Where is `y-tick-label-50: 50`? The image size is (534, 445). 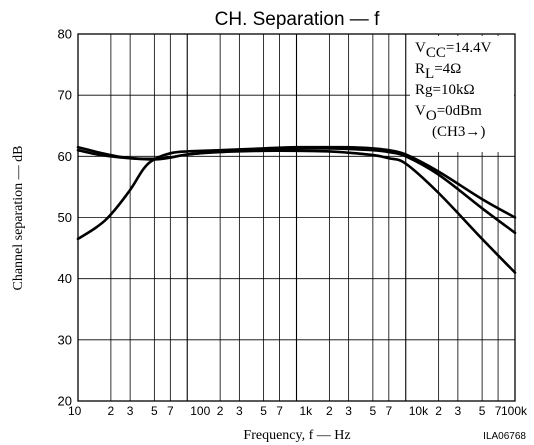 y-tick-label-50: 50 is located at coordinates (65, 217).